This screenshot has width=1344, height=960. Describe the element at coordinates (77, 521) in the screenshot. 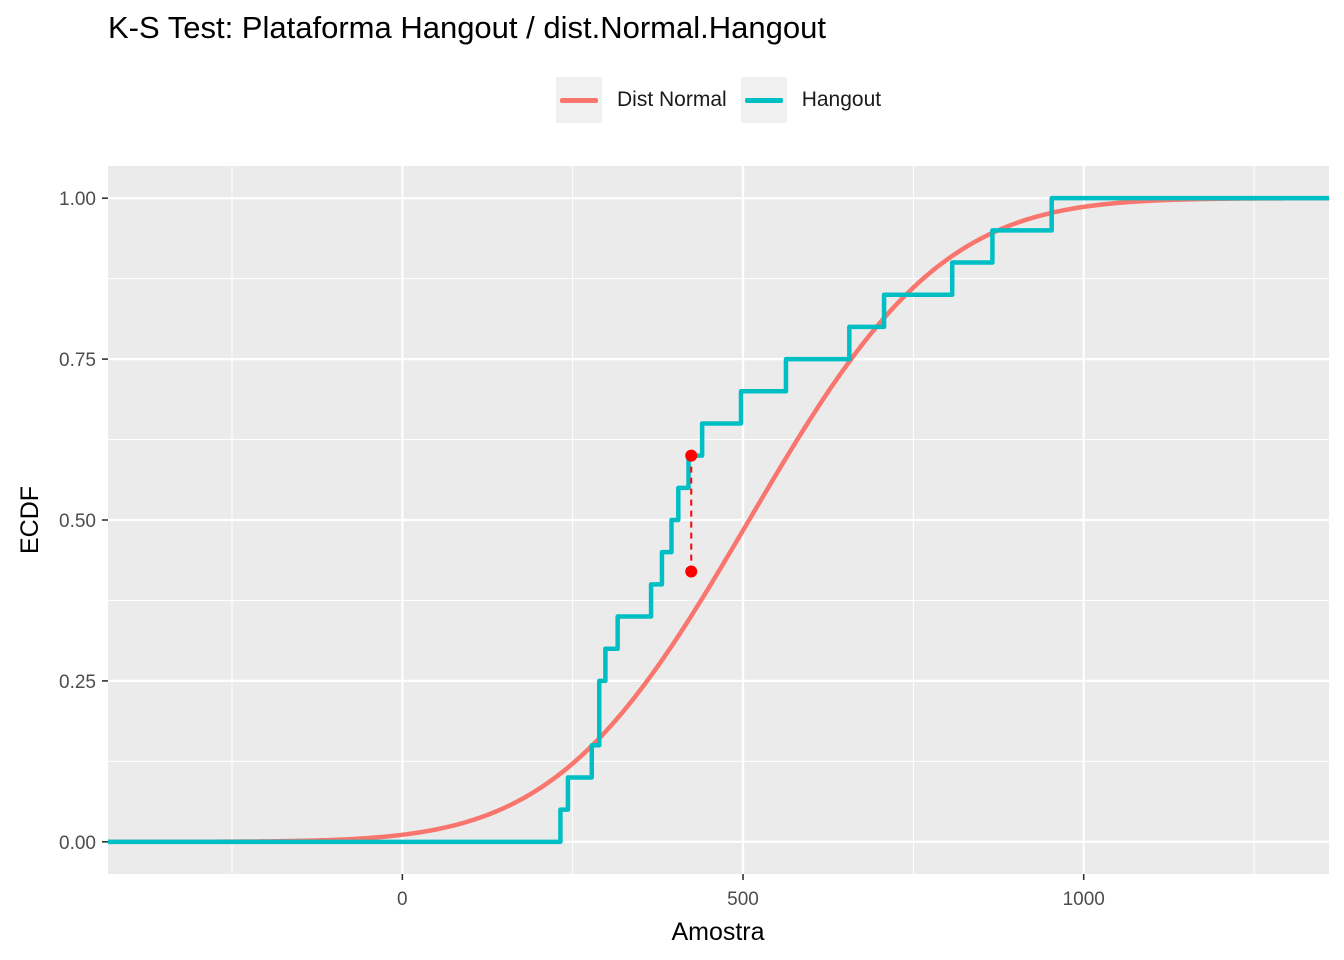

I see `y-tick-label: 0.50` at that location.